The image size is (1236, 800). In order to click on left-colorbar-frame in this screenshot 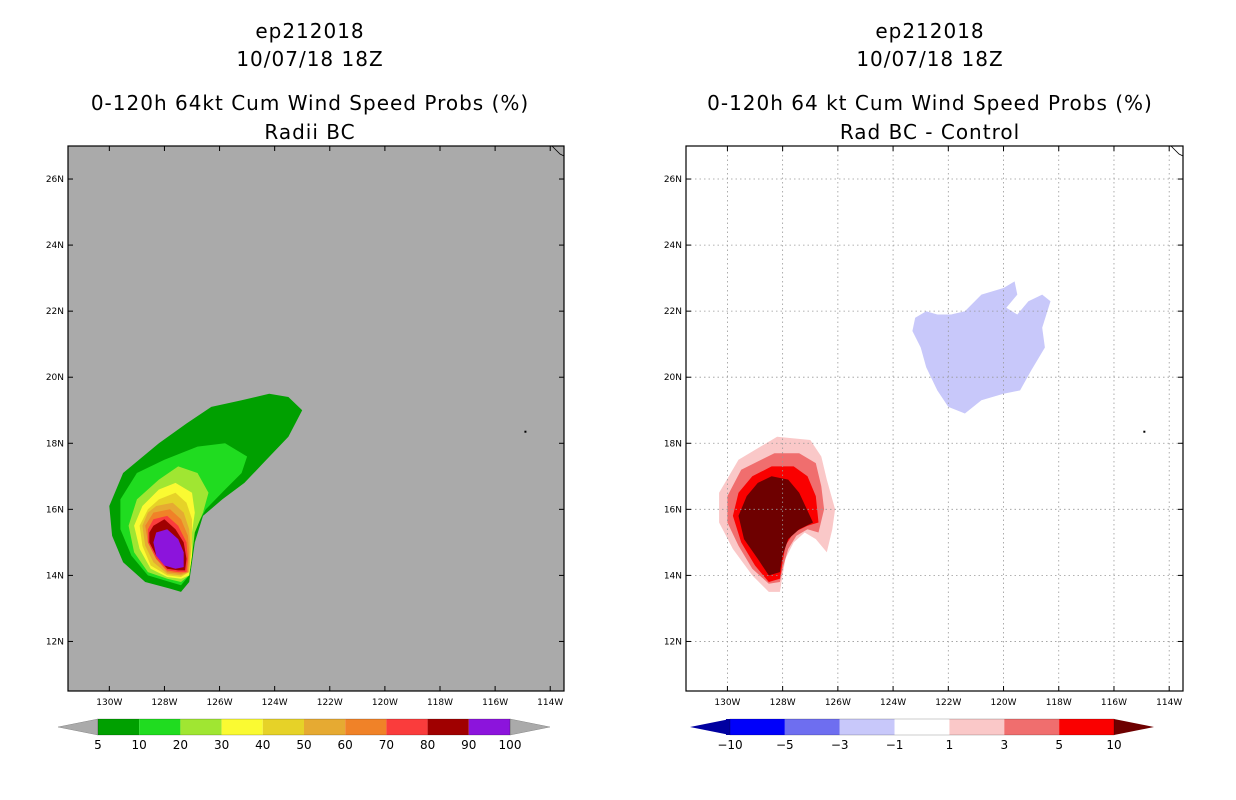, I will do `click(304, 727)`.